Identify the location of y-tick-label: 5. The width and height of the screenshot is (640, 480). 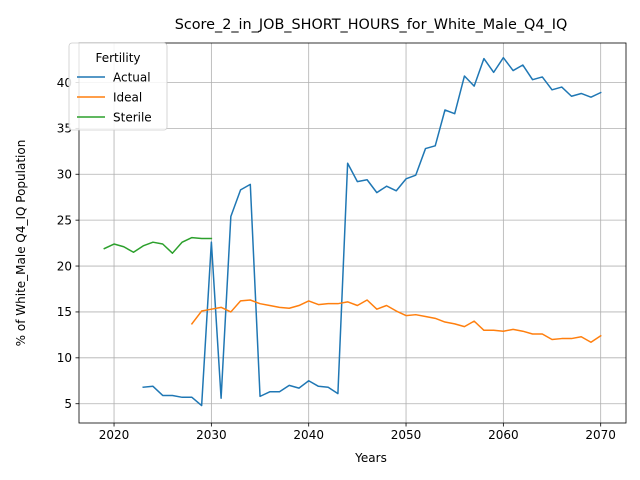
(68, 404).